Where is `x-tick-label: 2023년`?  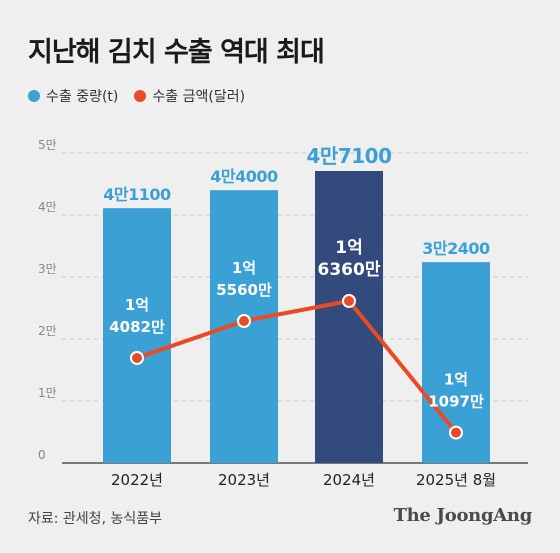
x-tick-label: 2023년 is located at coordinates (244, 480).